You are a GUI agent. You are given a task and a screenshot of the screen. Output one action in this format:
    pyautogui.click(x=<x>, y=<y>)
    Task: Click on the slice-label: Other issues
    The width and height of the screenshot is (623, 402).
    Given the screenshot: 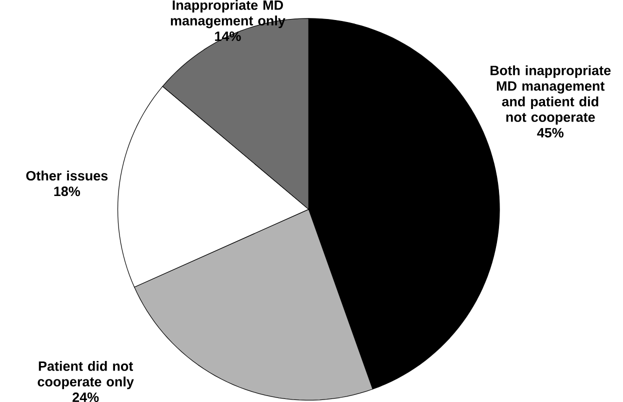 What is the action you would take?
    pyautogui.click(x=67, y=175)
    